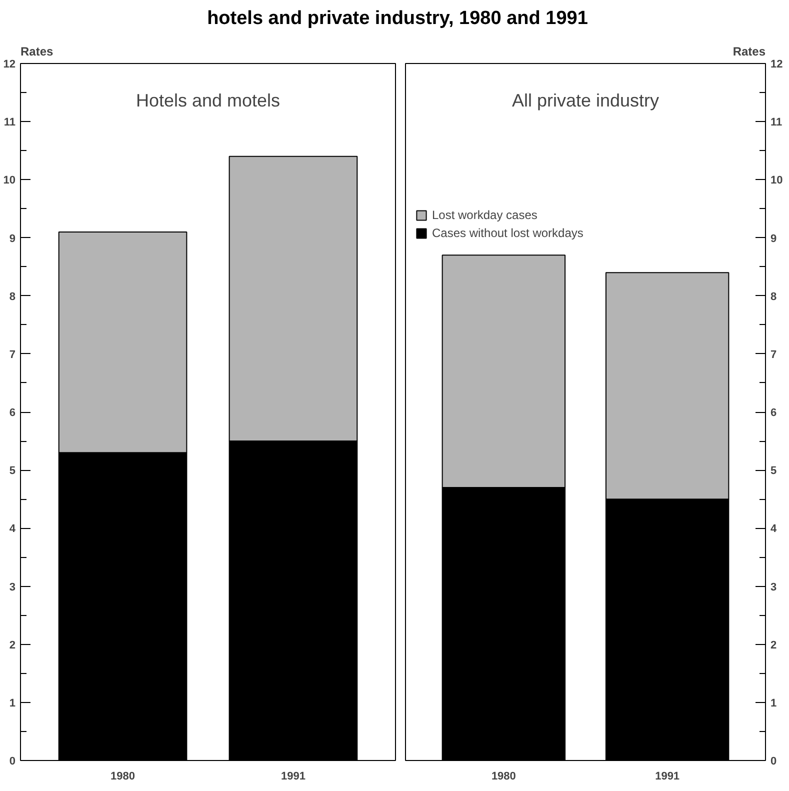  What do you see at coordinates (586, 100) in the screenshot?
I see `text: All private industry` at bounding box center [586, 100].